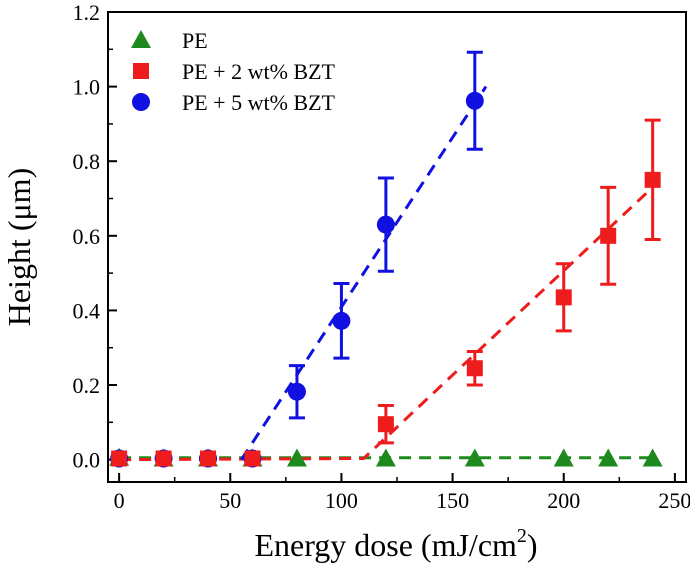  What do you see at coordinates (87, 460) in the screenshot?
I see `y-tick-label: 0.0` at bounding box center [87, 460].